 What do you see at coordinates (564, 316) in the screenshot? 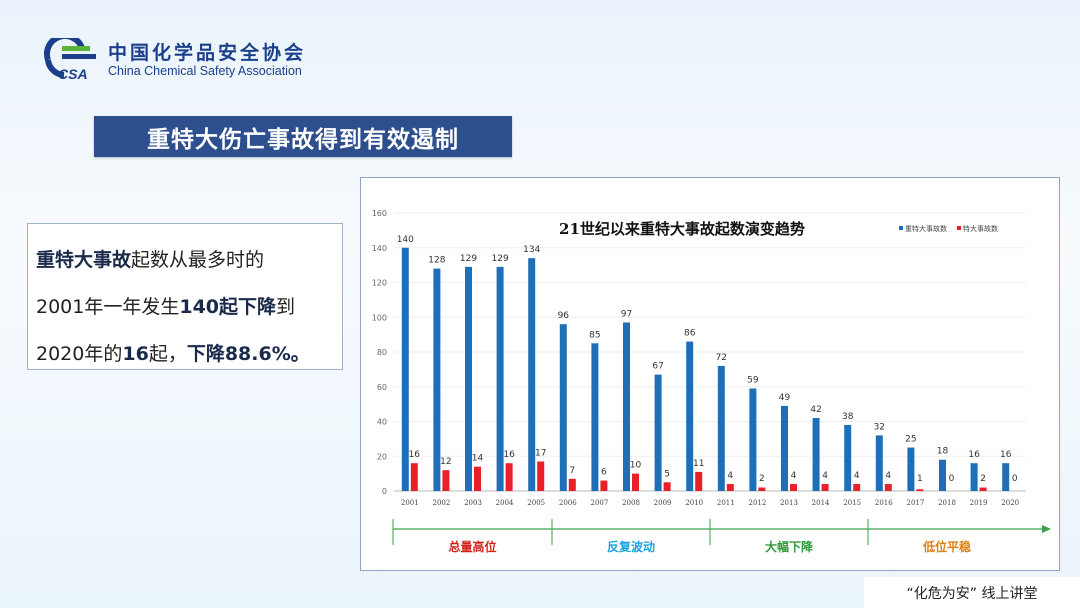
I see `data-label: 96` at bounding box center [564, 316].